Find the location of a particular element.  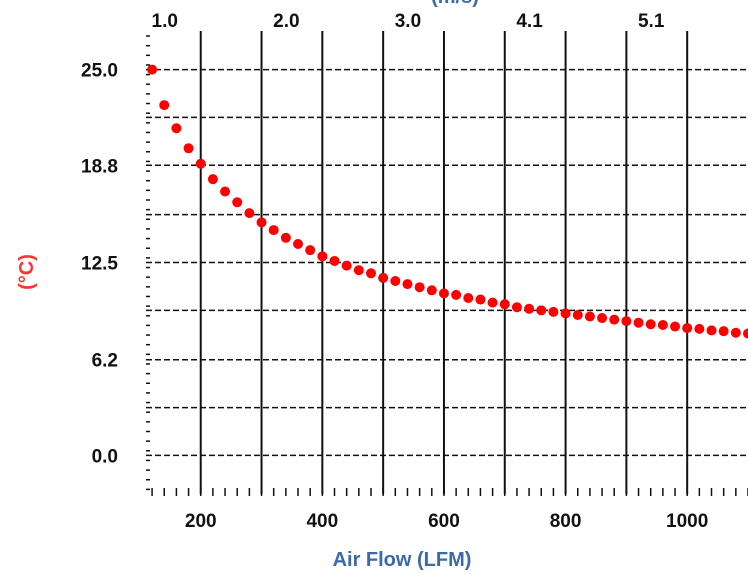

x-tick-label: 800 is located at coordinates (566, 521).